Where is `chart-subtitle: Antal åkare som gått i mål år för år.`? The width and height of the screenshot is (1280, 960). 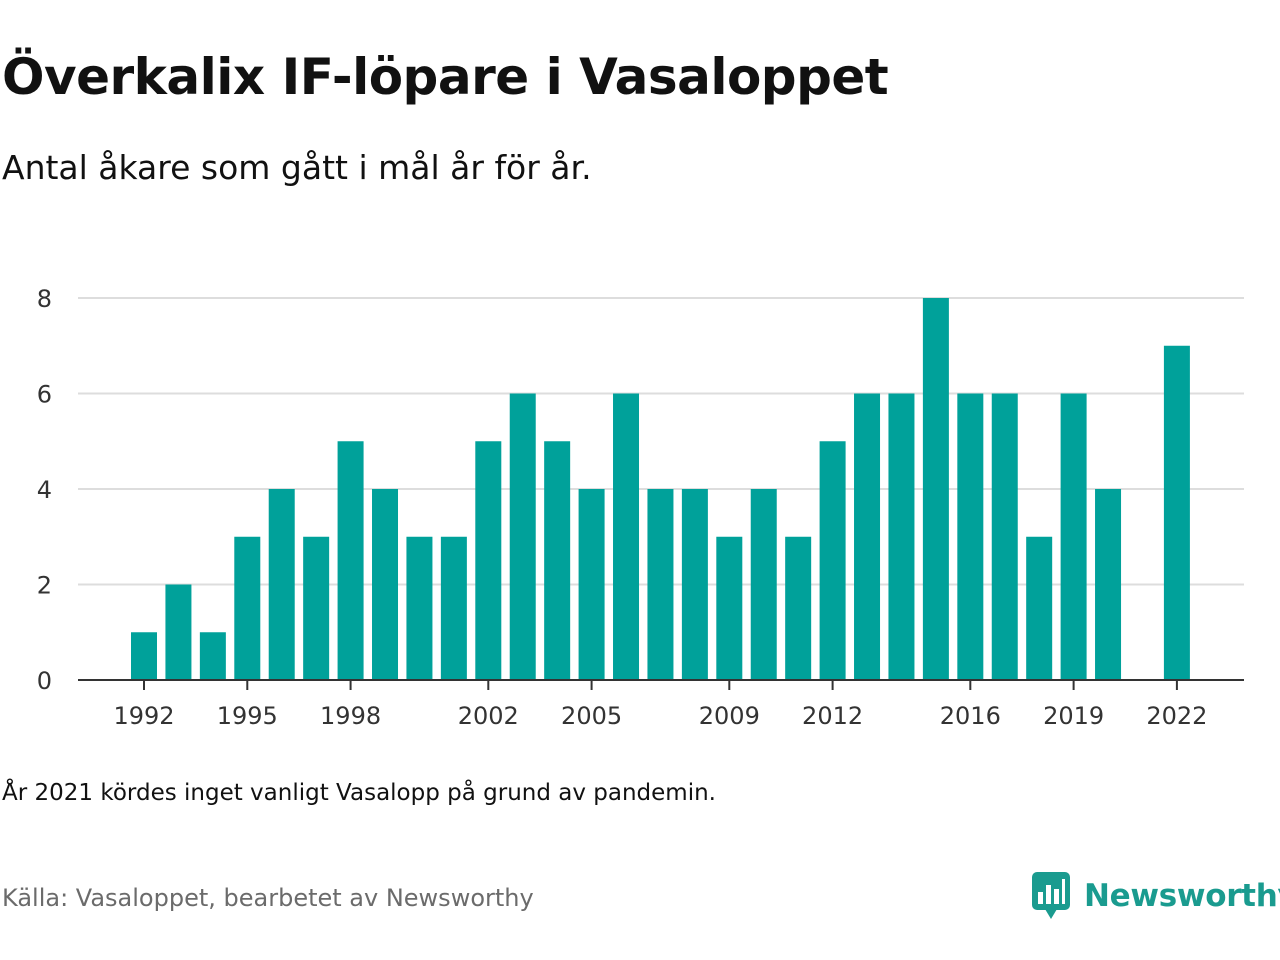 chart-subtitle: Antal åkare som gått i mål år för år. is located at coordinates (297, 167).